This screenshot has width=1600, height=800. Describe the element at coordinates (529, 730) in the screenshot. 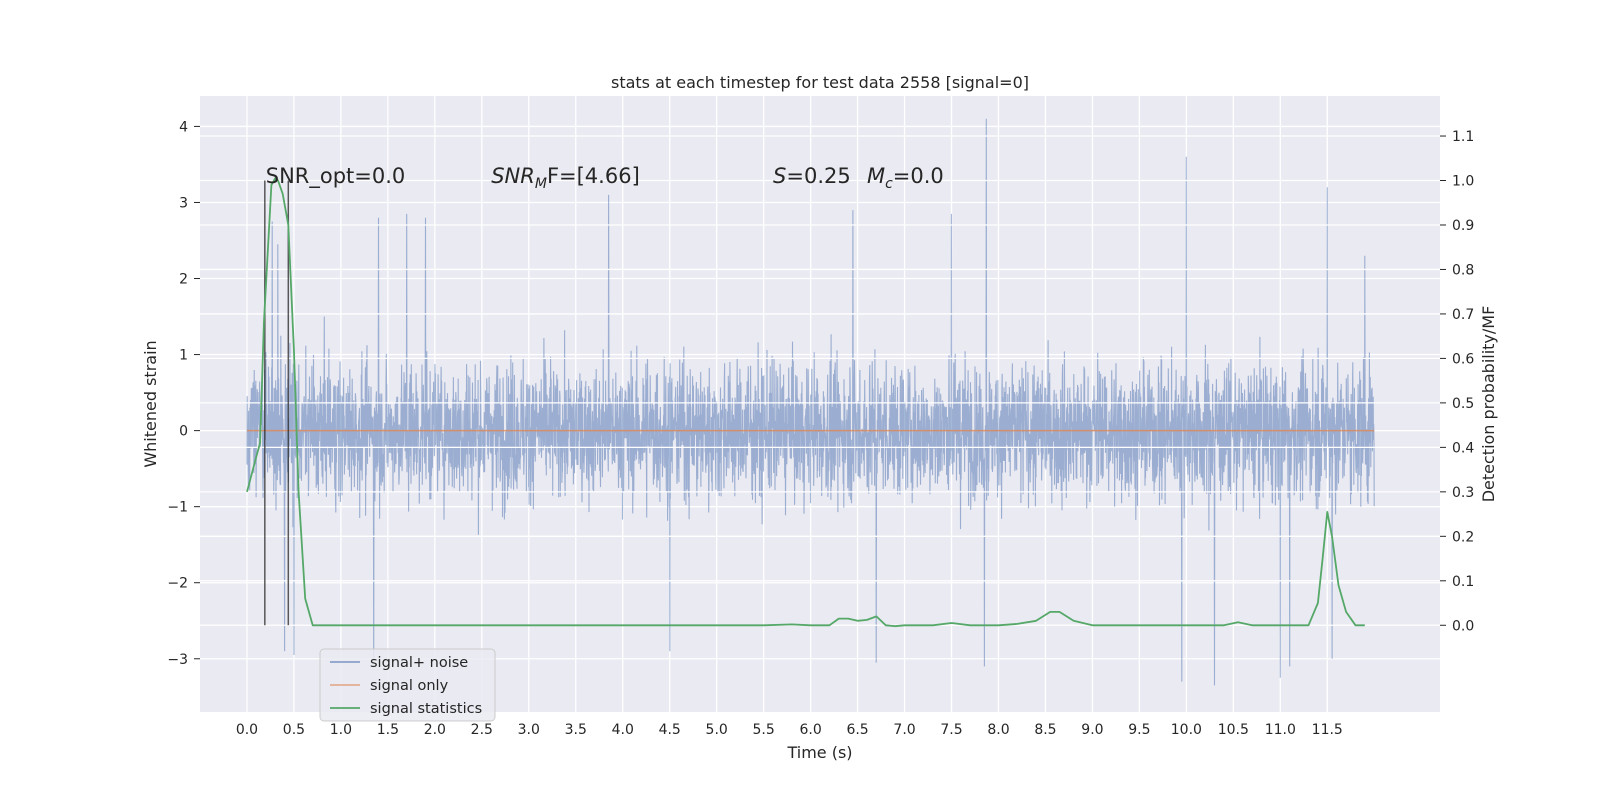

I see `x-tick-label: 3.0` at that location.